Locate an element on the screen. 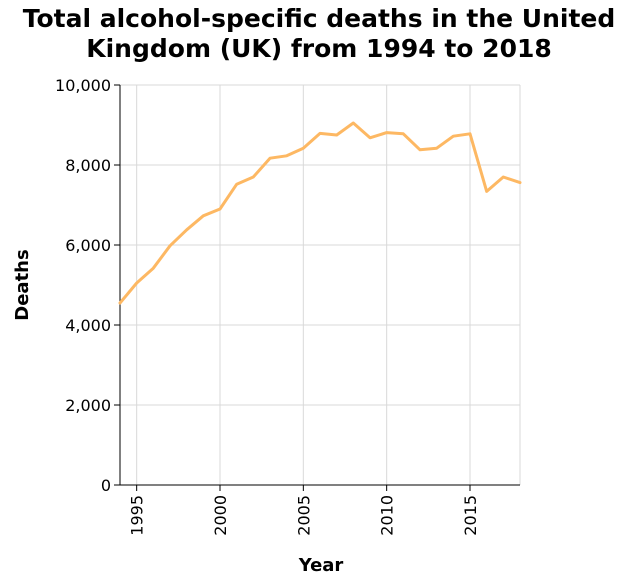  y-tick-label: 8,000 is located at coordinates (88, 165).